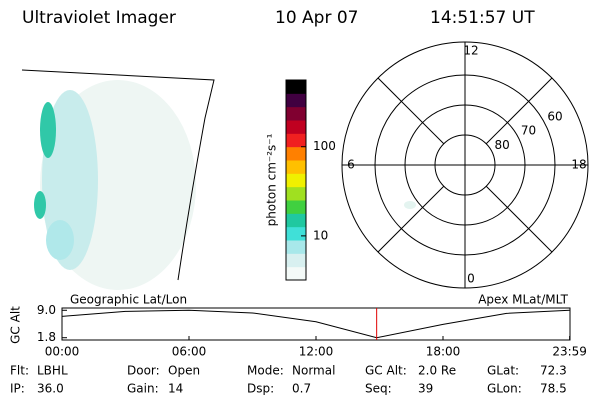 The width and height of the screenshot is (600, 400). Describe the element at coordinates (128, 300) in the screenshot. I see `strip-left-label: Geographic Lat/Lon` at that location.